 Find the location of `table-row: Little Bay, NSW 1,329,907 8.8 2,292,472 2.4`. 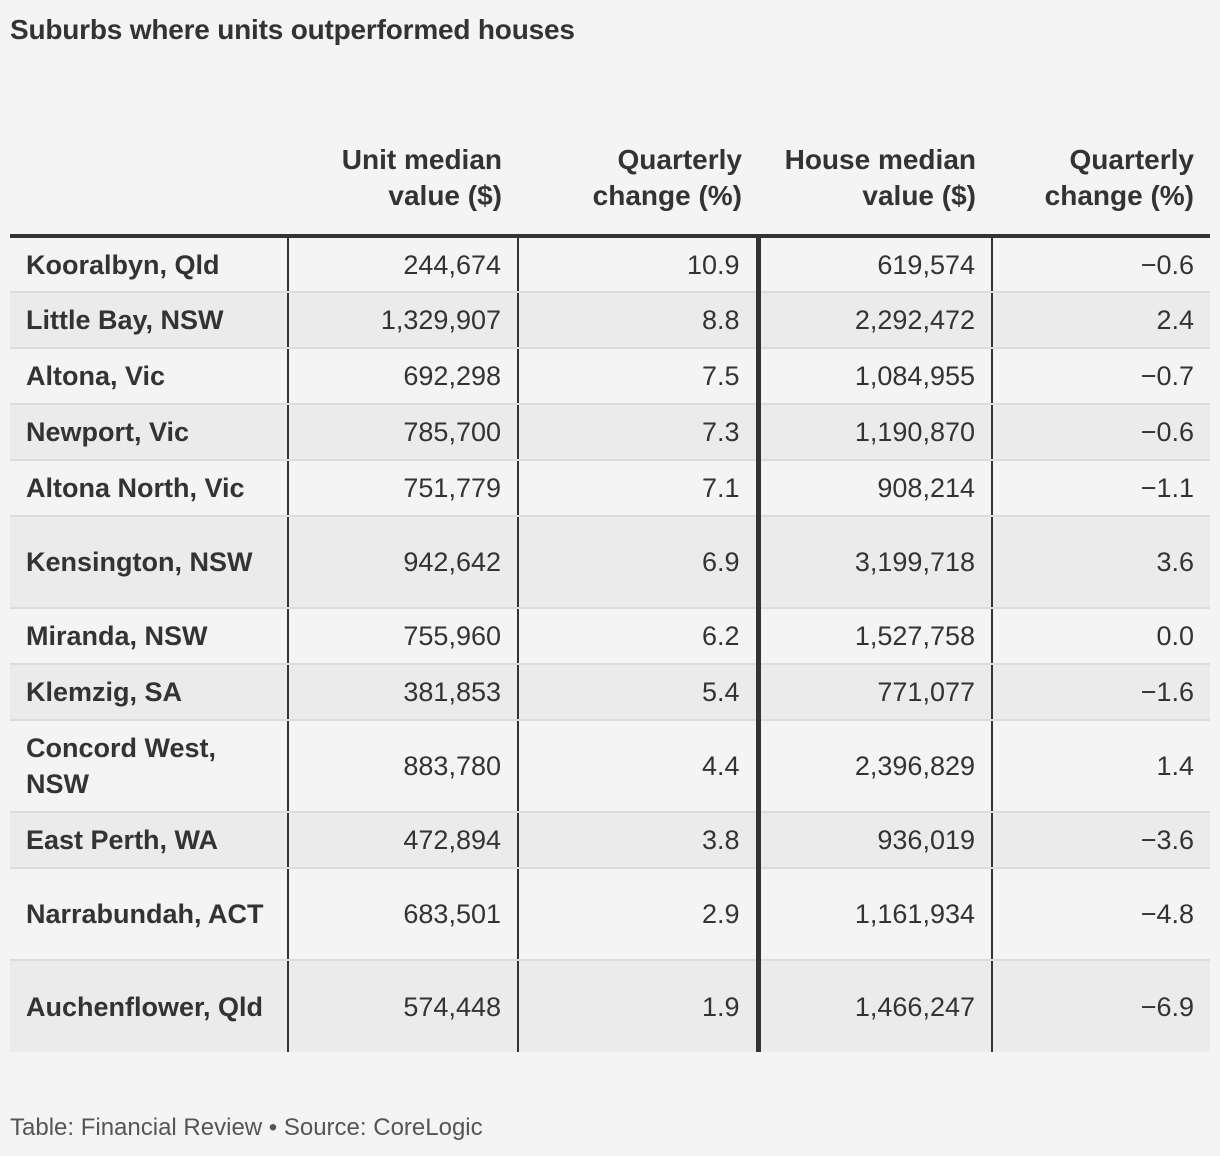

table-row: Little Bay, NSW 1,329,907 8.8 2,292,472 2.4 is located at coordinates (610, 320).